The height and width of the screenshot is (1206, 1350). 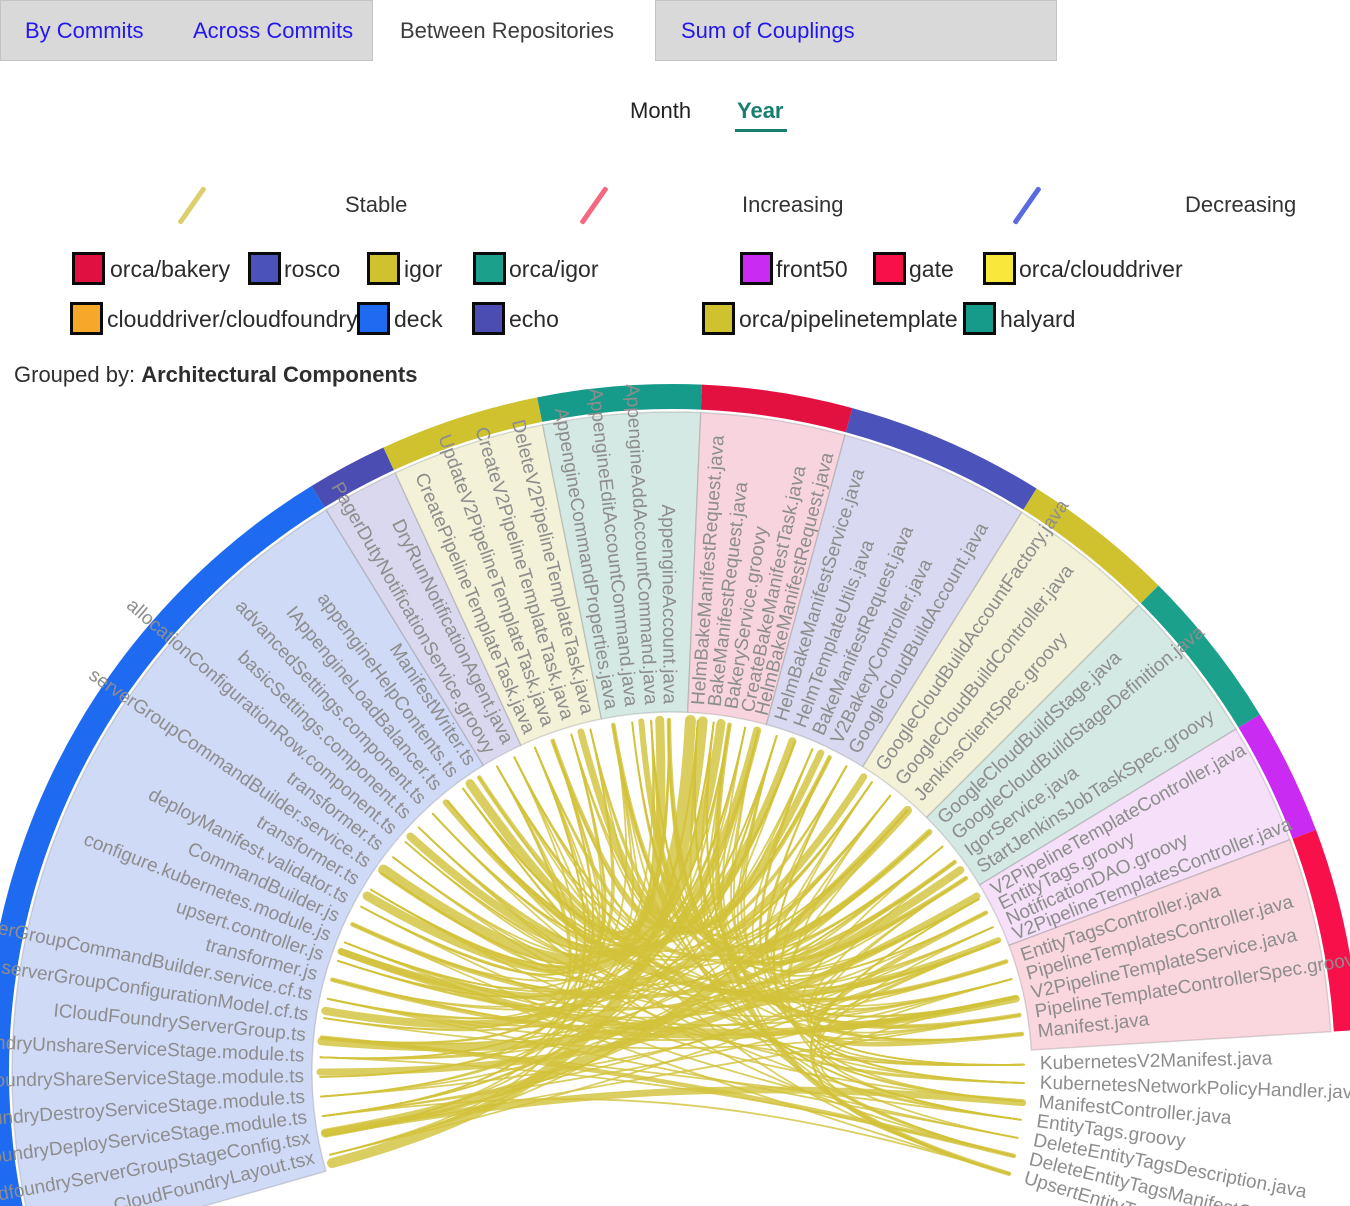 I want to click on legend-label: gate, so click(x=931, y=269).